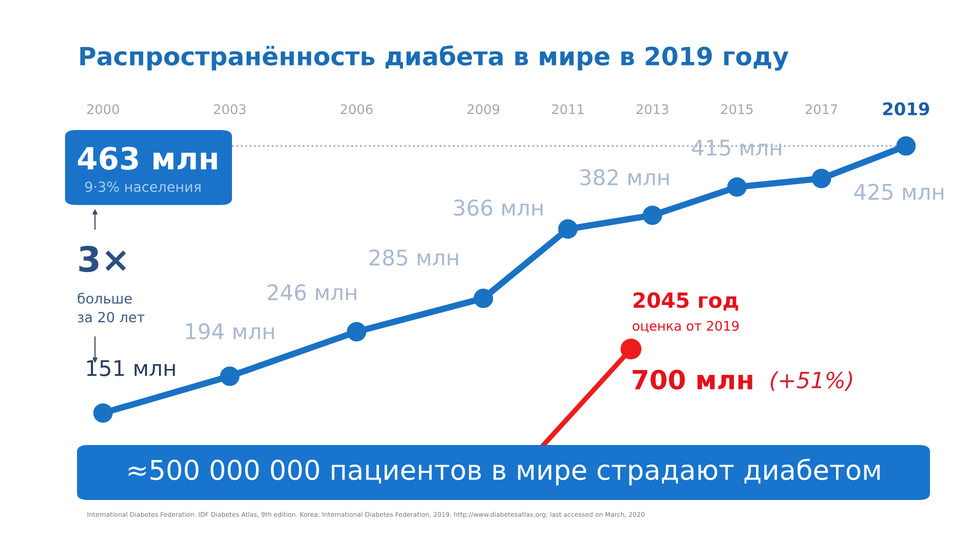 The width and height of the screenshot is (961, 540). I want to click on x-tick-label: 2013, so click(652, 109).